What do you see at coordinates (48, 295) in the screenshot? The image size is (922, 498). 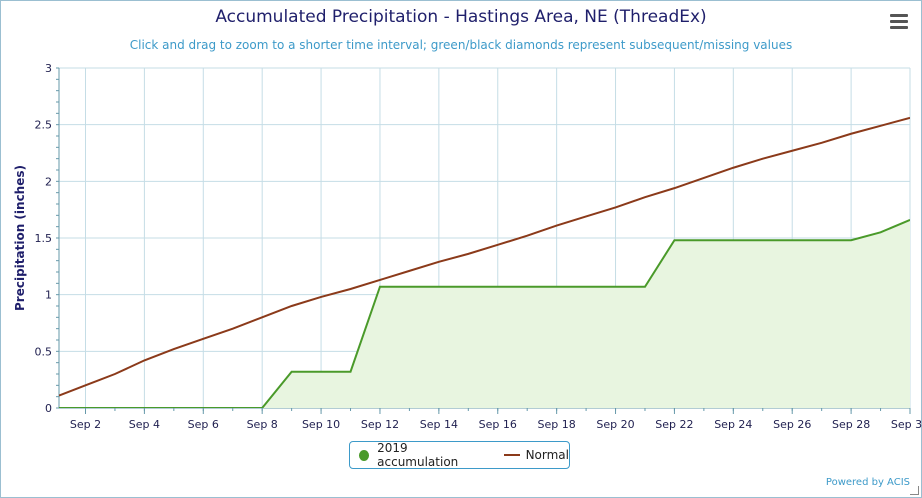 I see `y-tick-label: 1` at bounding box center [48, 295].